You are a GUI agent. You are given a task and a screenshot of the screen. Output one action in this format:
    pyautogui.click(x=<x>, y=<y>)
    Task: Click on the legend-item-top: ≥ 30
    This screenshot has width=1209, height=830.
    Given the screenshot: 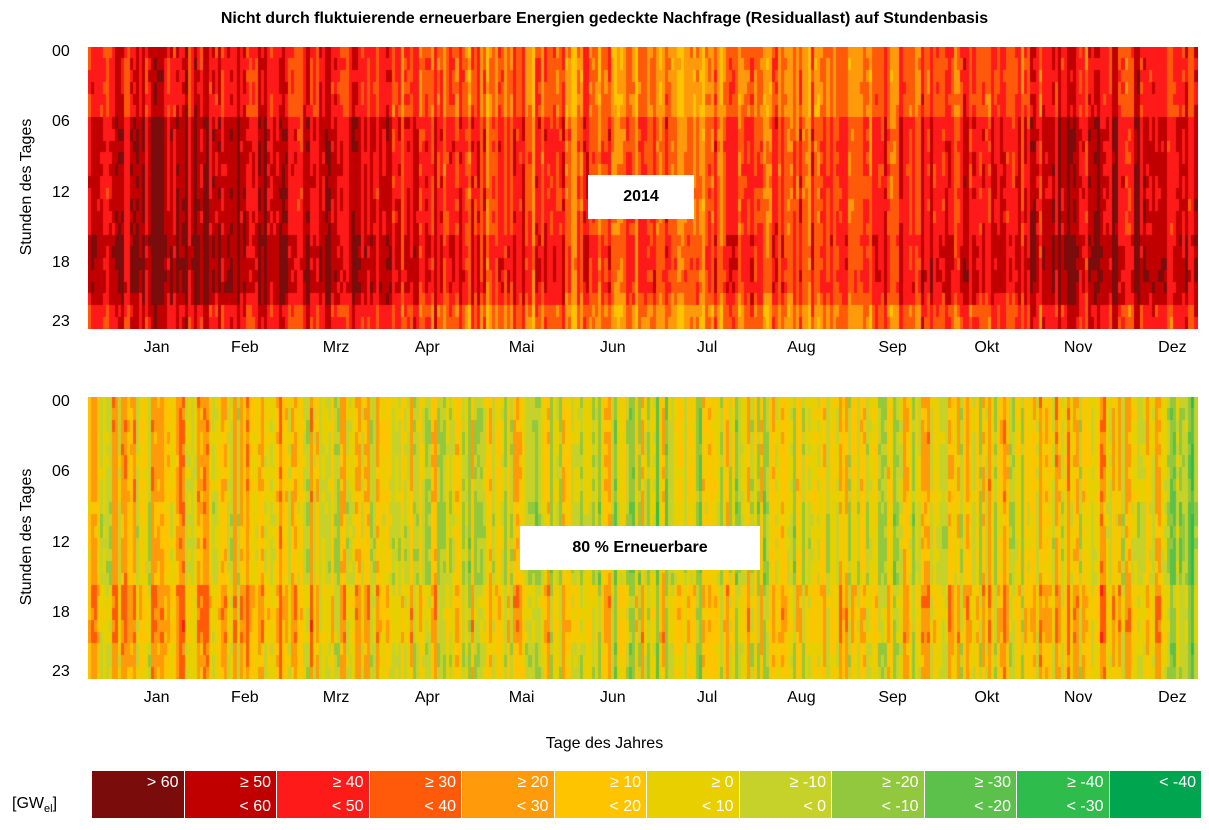 What is the action you would take?
    pyautogui.click(x=440, y=782)
    